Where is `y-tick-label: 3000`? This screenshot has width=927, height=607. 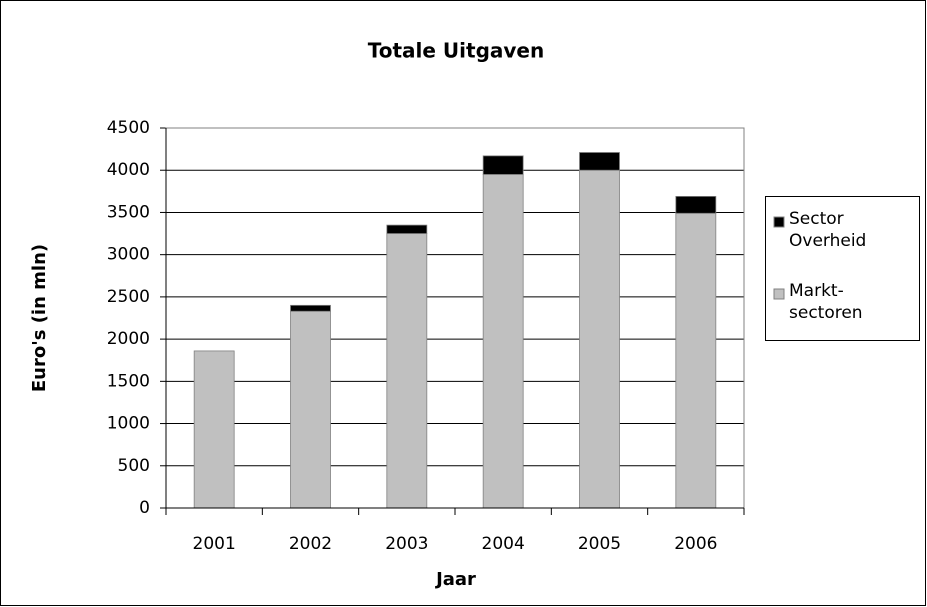 y-tick-label: 3000 is located at coordinates (128, 255).